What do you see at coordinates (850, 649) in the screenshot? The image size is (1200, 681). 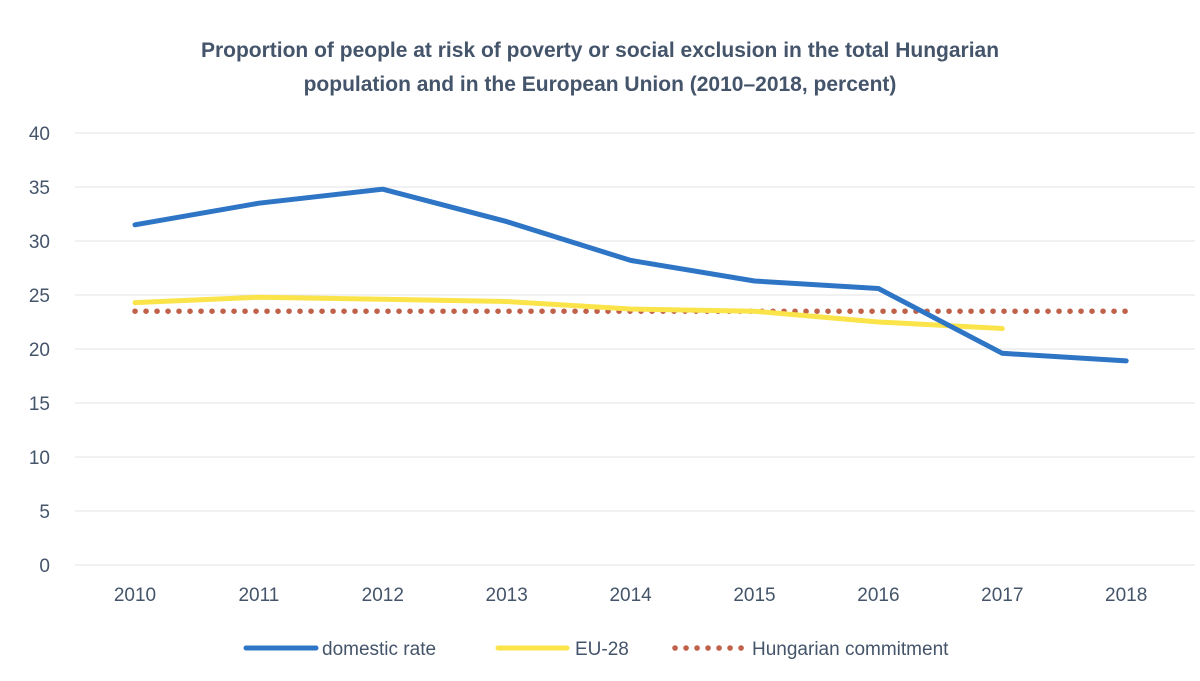 I see `legend-label-hungarian-commitment: Hungarian commitment` at bounding box center [850, 649].